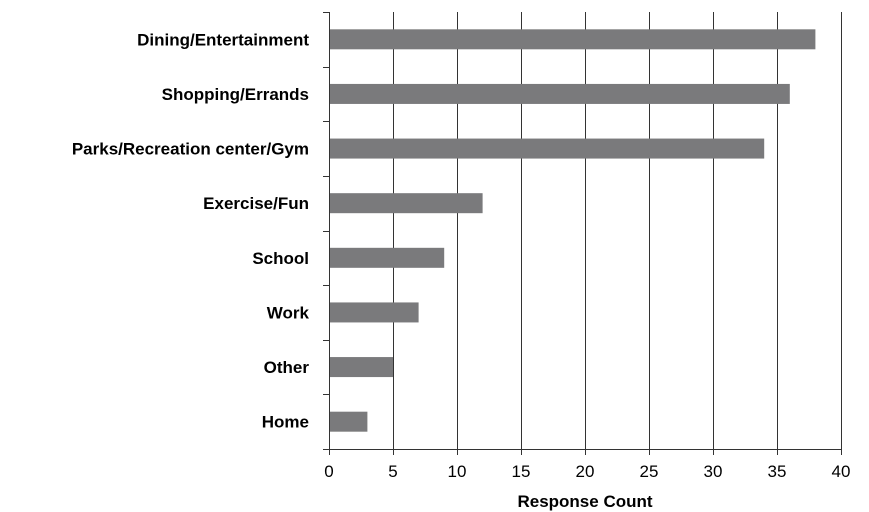 The width and height of the screenshot is (869, 512). What do you see at coordinates (392, 471) in the screenshot?
I see `x-tick-label: 5` at bounding box center [392, 471].